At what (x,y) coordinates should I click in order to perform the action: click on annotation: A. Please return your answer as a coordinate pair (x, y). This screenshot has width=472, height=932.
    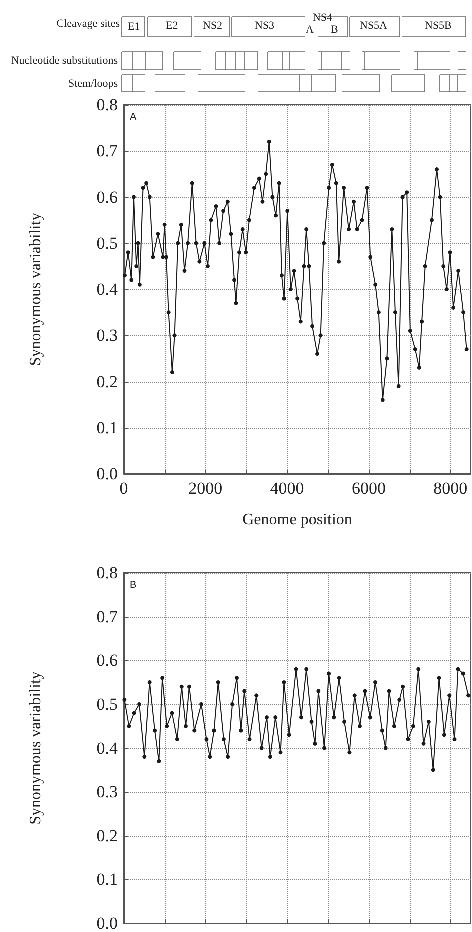
    Looking at the image, I should click on (133, 117).